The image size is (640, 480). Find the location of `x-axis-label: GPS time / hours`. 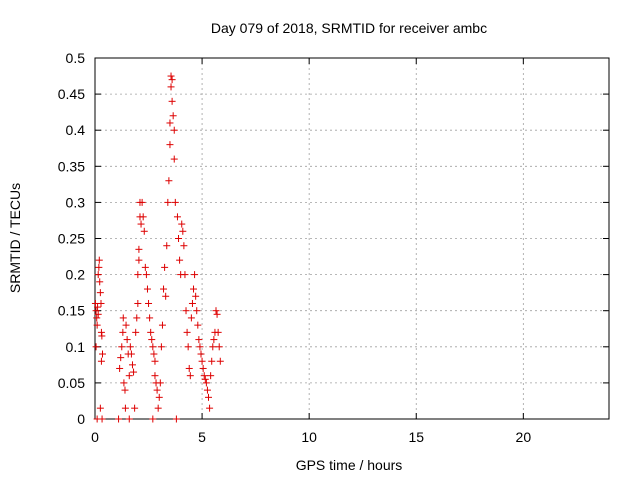

x-axis-label: GPS time / hours is located at coordinates (349, 465).